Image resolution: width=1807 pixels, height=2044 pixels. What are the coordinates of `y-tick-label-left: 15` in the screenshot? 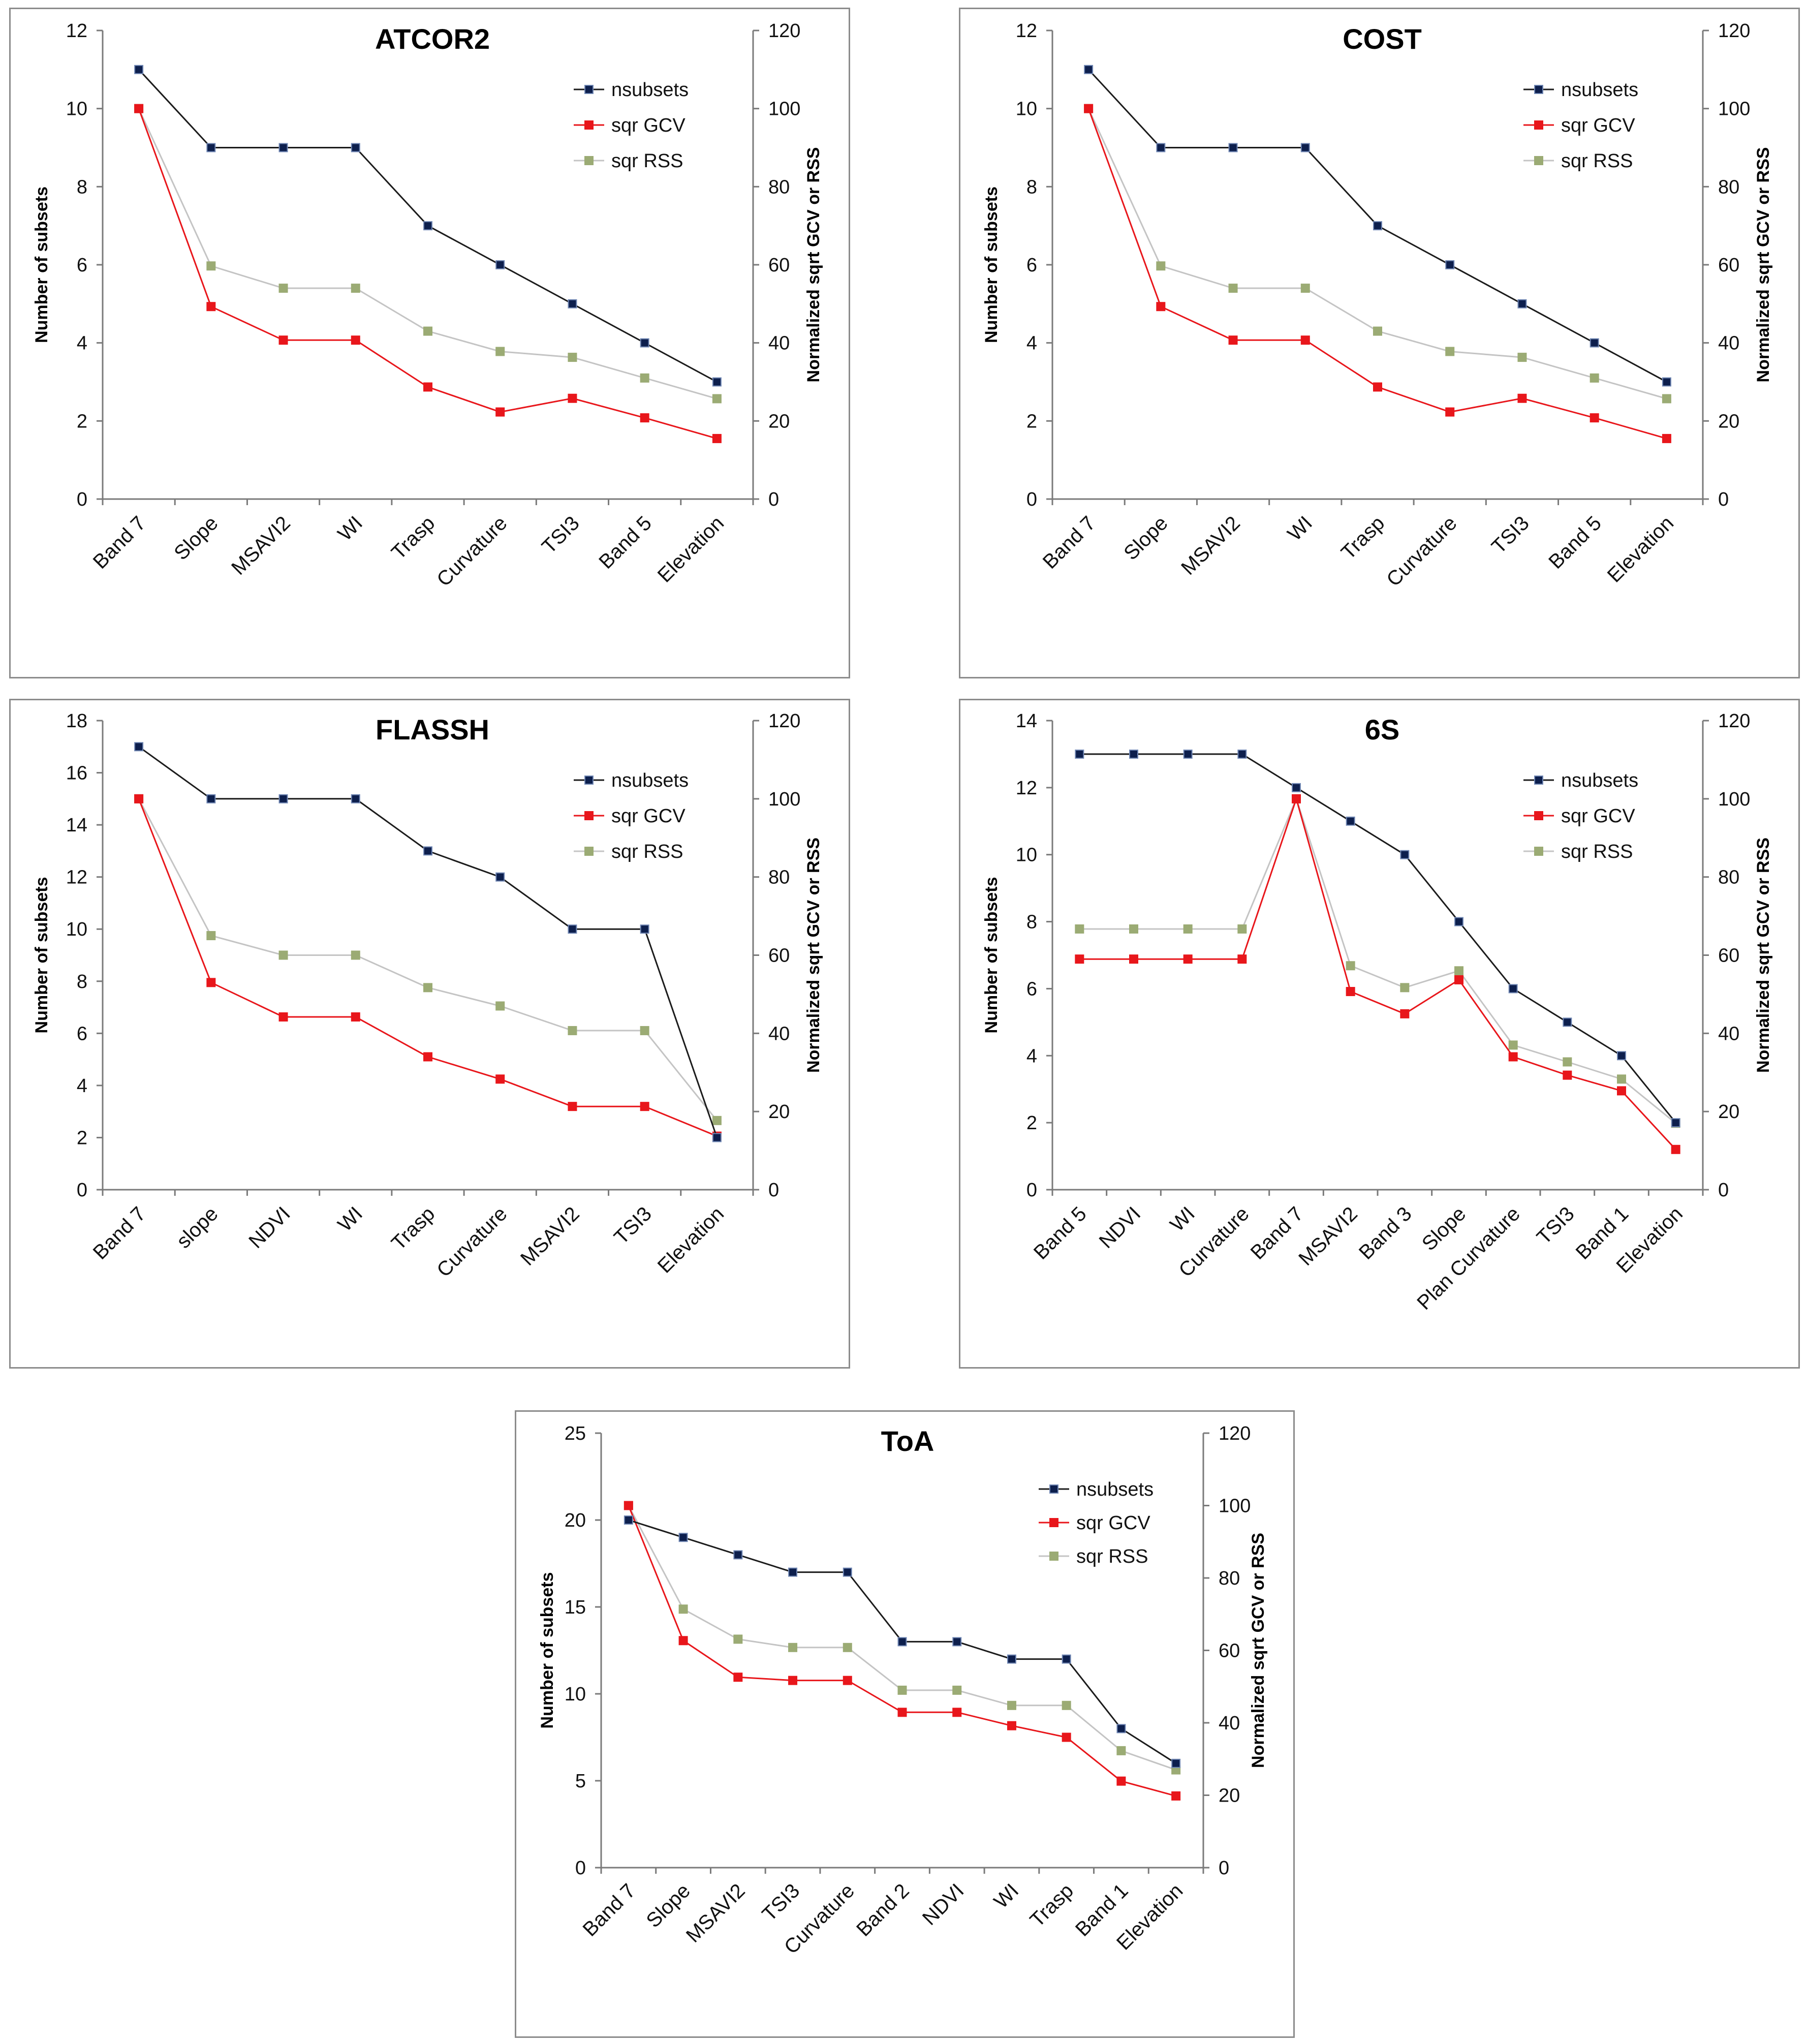 It's located at (575, 1607).